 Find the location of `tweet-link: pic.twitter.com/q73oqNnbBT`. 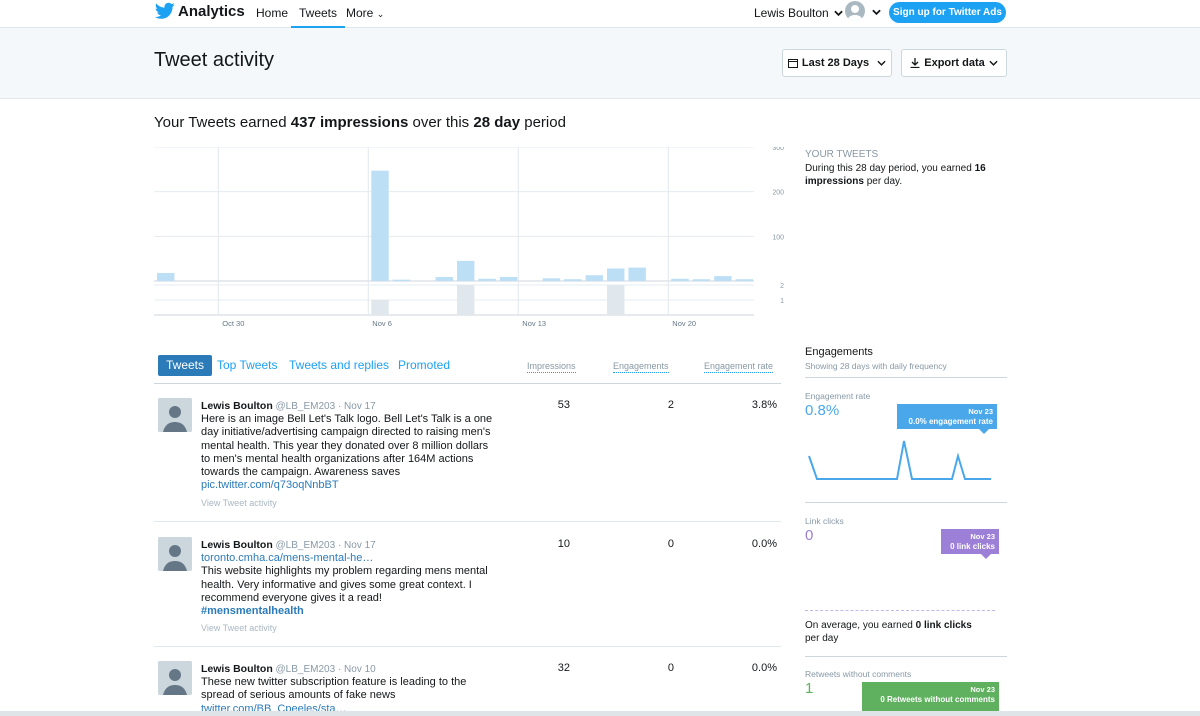

tweet-link: pic.twitter.com/q73oqNnbBT is located at coordinates (270, 485).